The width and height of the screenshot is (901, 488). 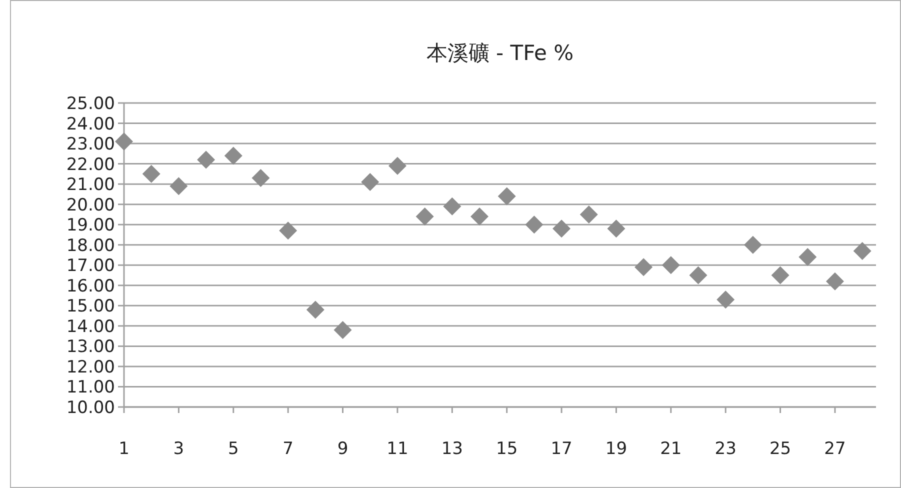 What do you see at coordinates (452, 449) in the screenshot?
I see `x-tick-label: 13` at bounding box center [452, 449].